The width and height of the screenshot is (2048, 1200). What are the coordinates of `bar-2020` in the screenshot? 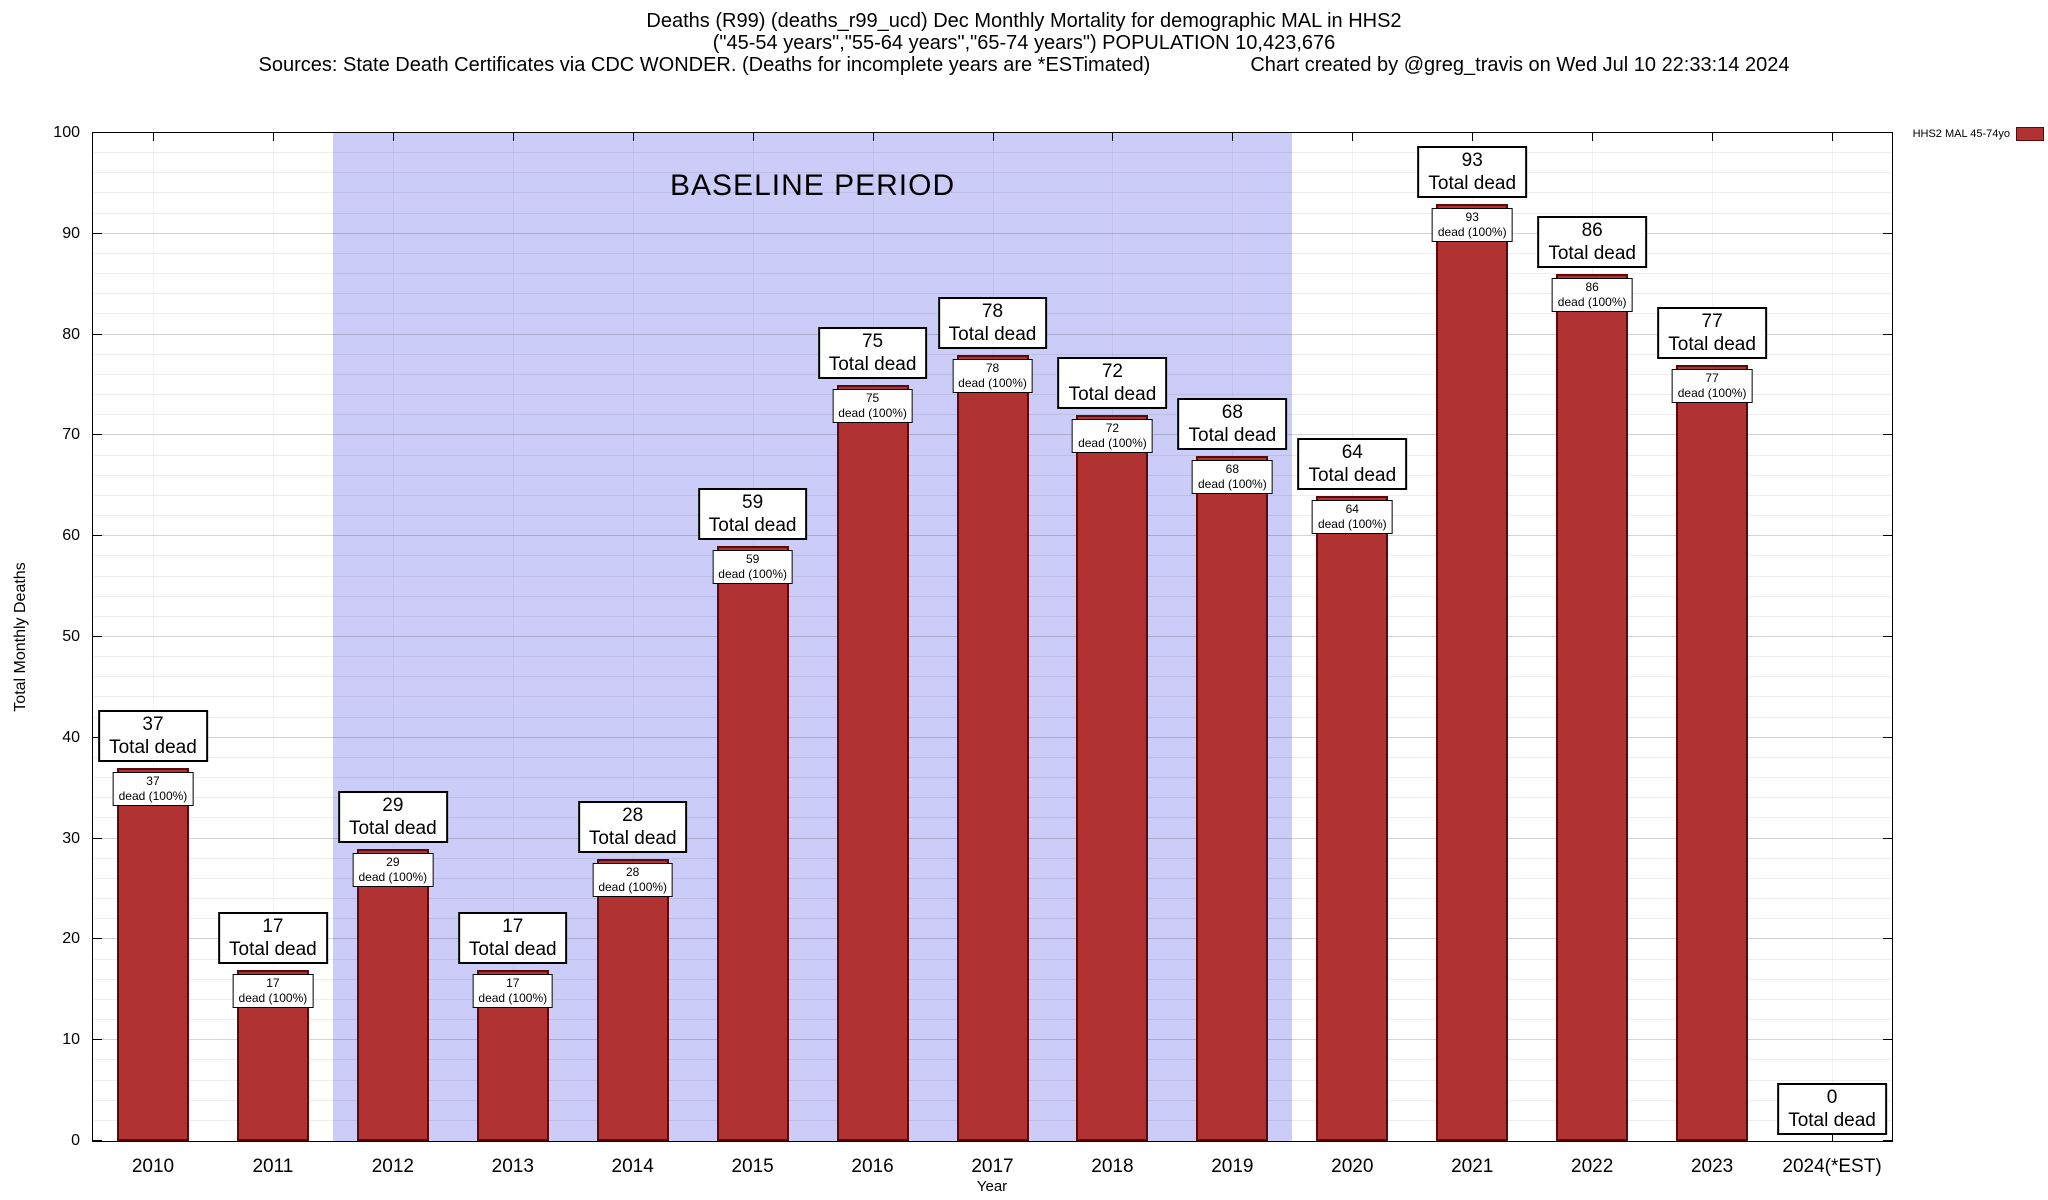 It's located at (1352, 818).